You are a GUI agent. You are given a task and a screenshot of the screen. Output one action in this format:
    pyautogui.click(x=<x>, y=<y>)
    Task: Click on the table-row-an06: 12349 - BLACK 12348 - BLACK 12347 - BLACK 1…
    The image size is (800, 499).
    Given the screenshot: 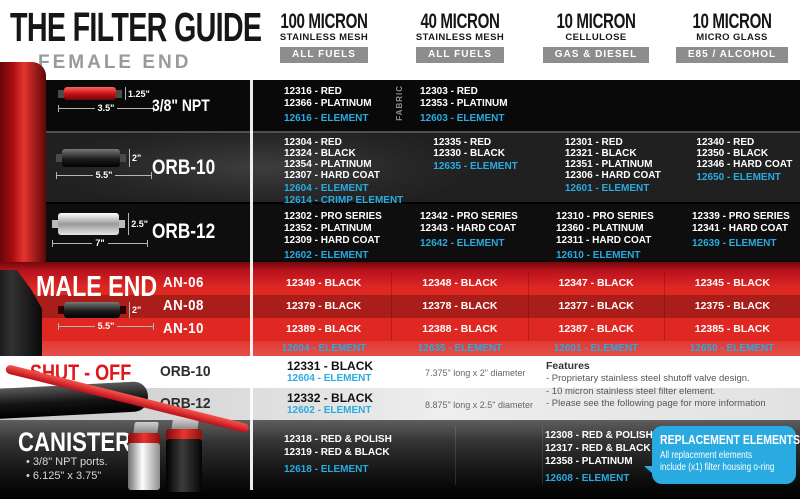 What is the action you would take?
    pyautogui.click(x=528, y=283)
    